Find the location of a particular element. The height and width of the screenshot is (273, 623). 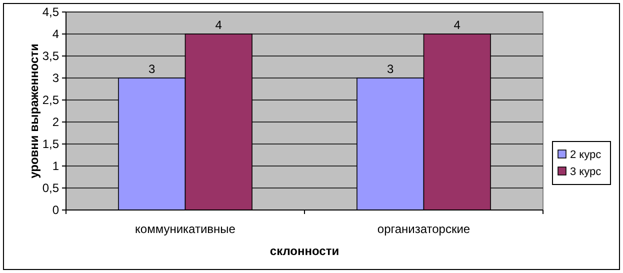

y-tick-label: 0,5 is located at coordinates (51, 188).